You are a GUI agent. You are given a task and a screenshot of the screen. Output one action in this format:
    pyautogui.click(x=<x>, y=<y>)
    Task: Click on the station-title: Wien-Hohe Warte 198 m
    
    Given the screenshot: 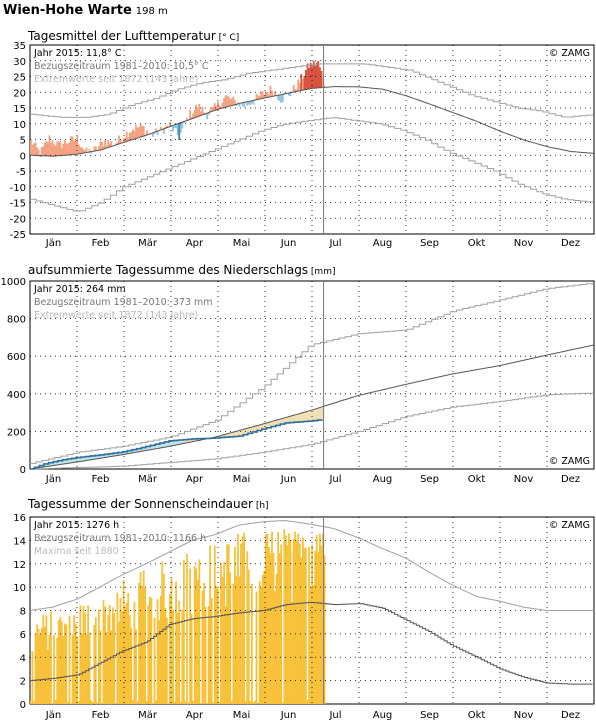 What is the action you would take?
    pyautogui.click(x=85, y=10)
    